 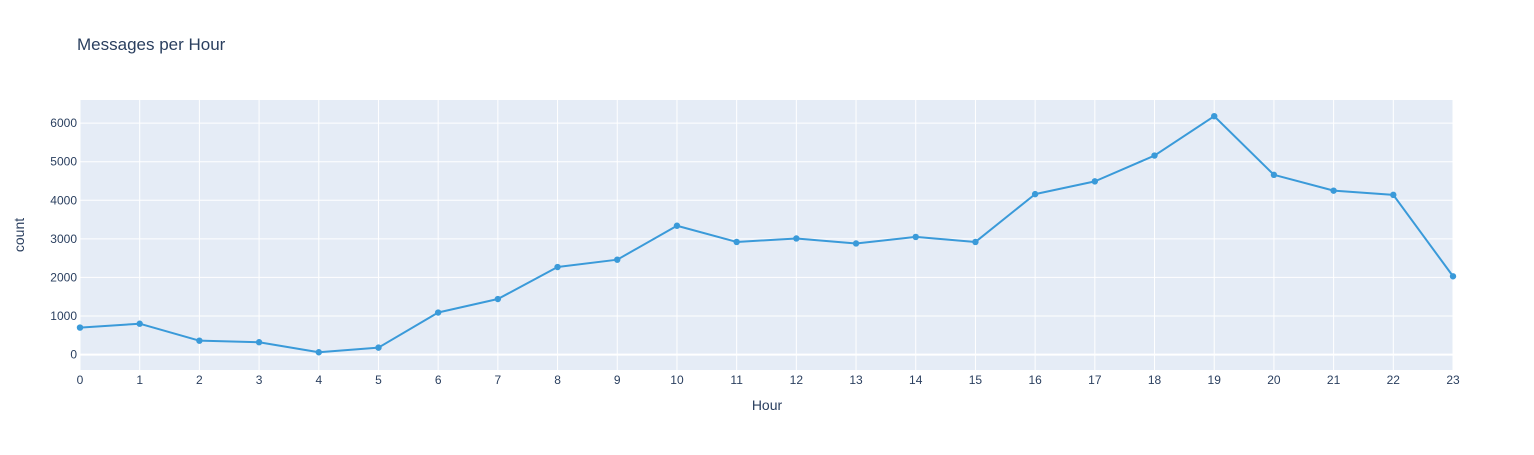 I want to click on y-axis-title: count, so click(x=19, y=235).